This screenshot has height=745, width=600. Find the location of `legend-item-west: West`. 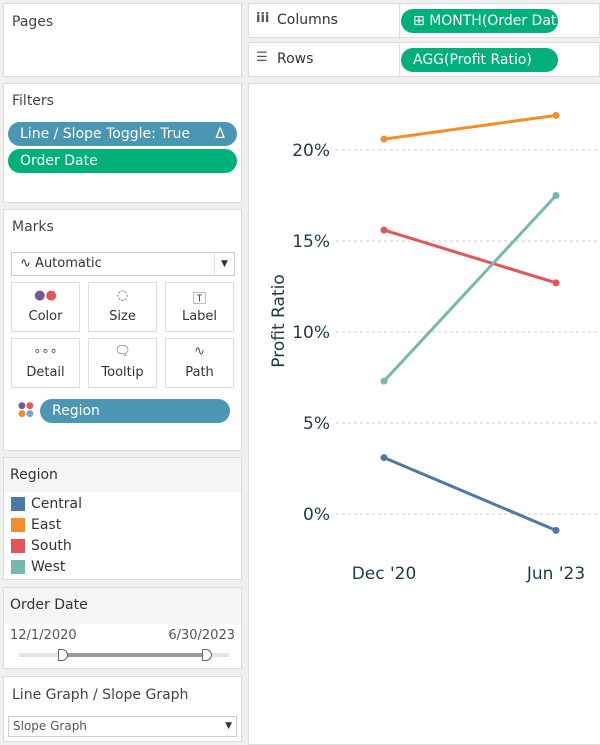

legend-item-west: West is located at coordinates (38, 567).